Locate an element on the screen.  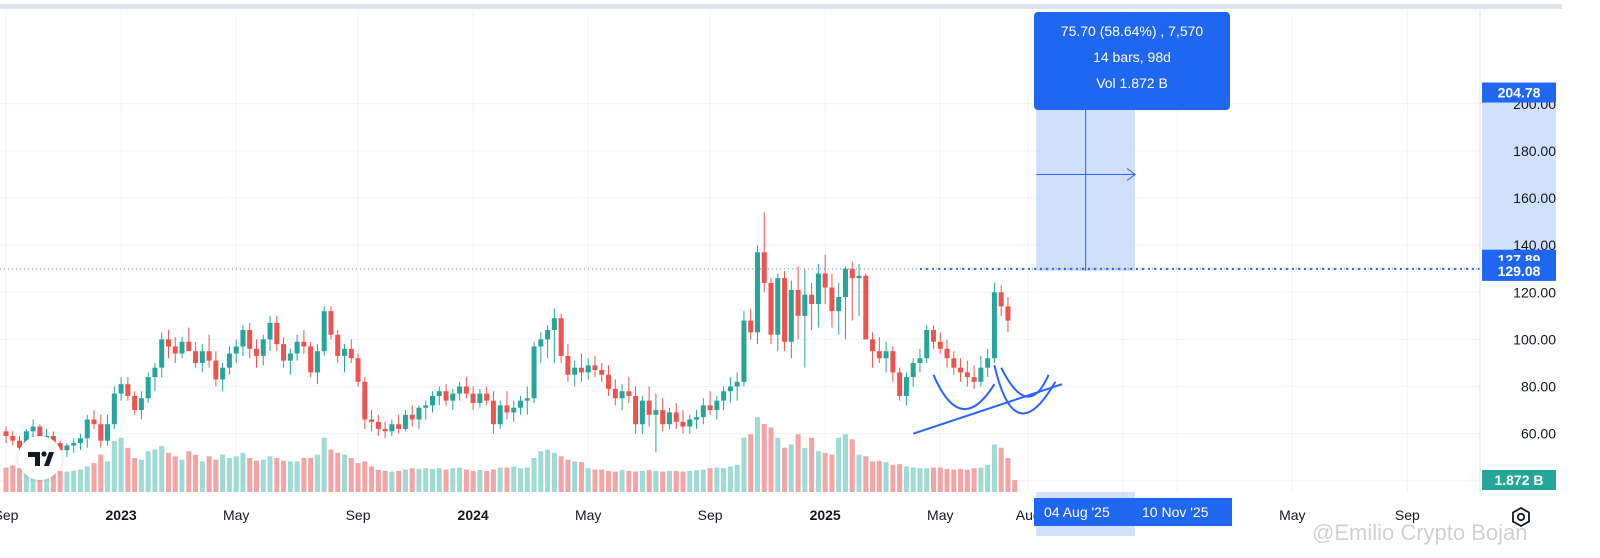
measure-date-range: 04 Aug '25 10 Nov '25 is located at coordinates (1133, 512).